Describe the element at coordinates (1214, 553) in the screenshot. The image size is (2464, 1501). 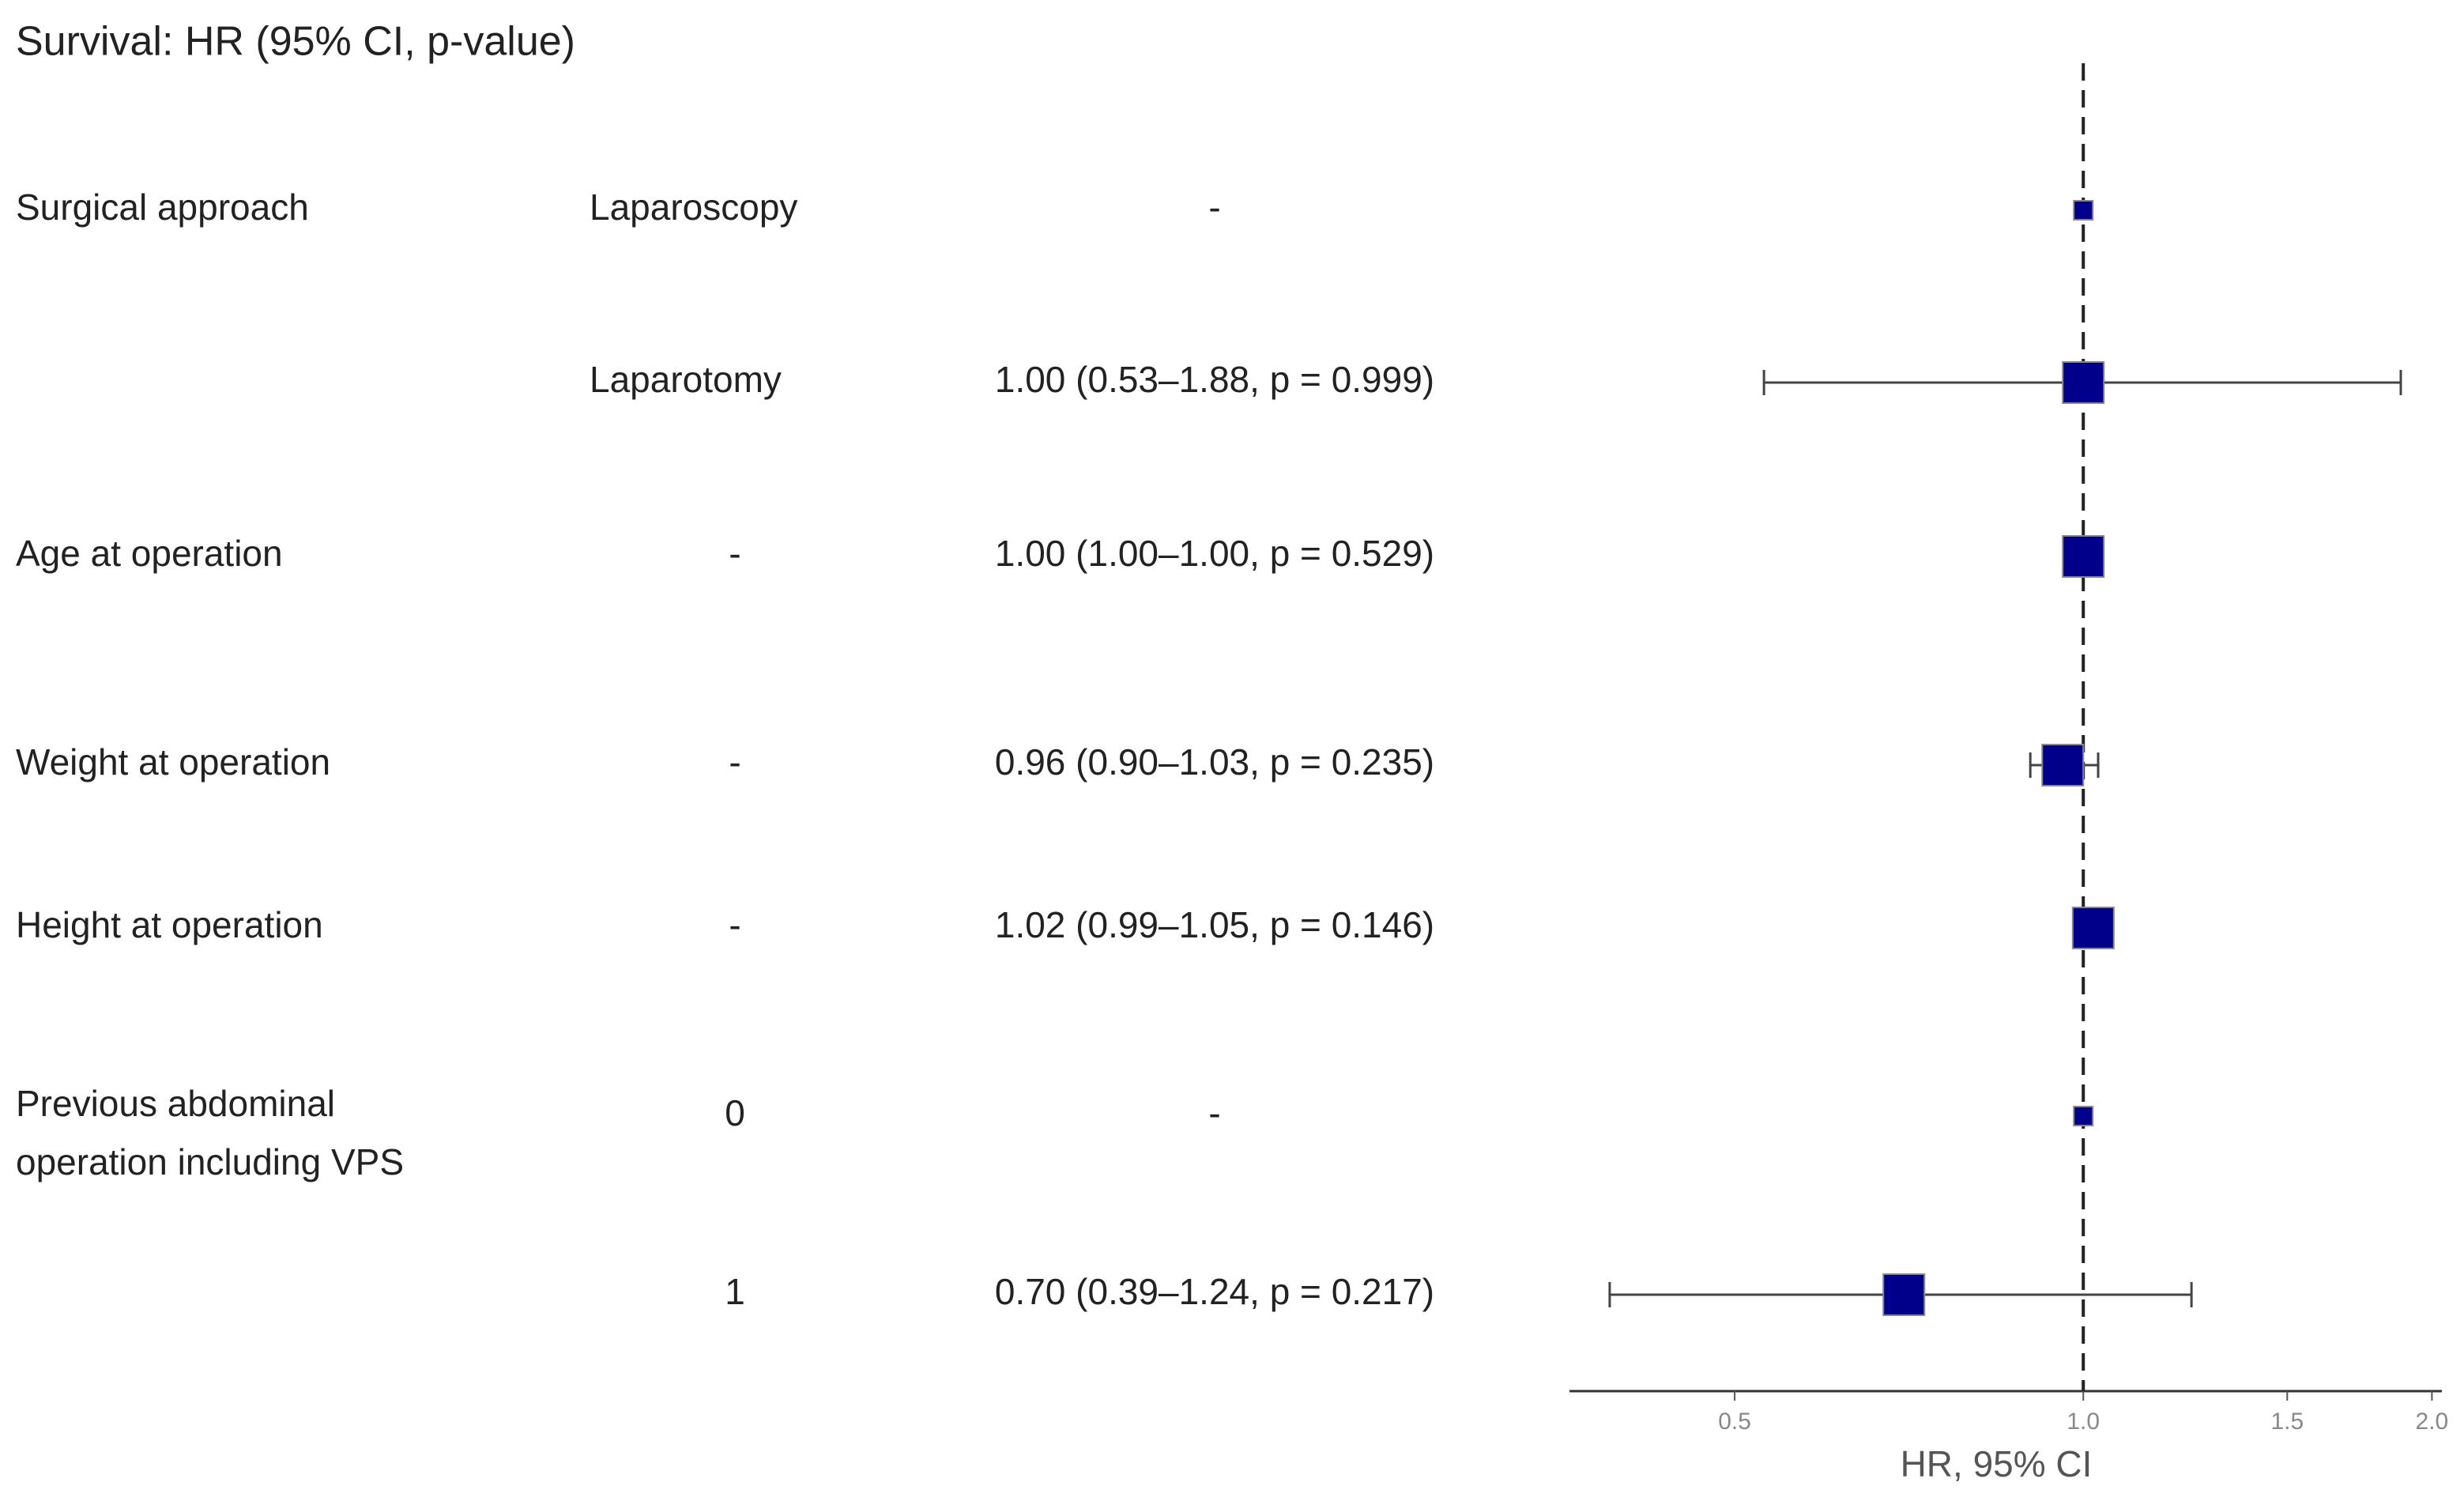
I see `estimate-label: 1.00 (1.00–1.00, p = 0.529)` at that location.